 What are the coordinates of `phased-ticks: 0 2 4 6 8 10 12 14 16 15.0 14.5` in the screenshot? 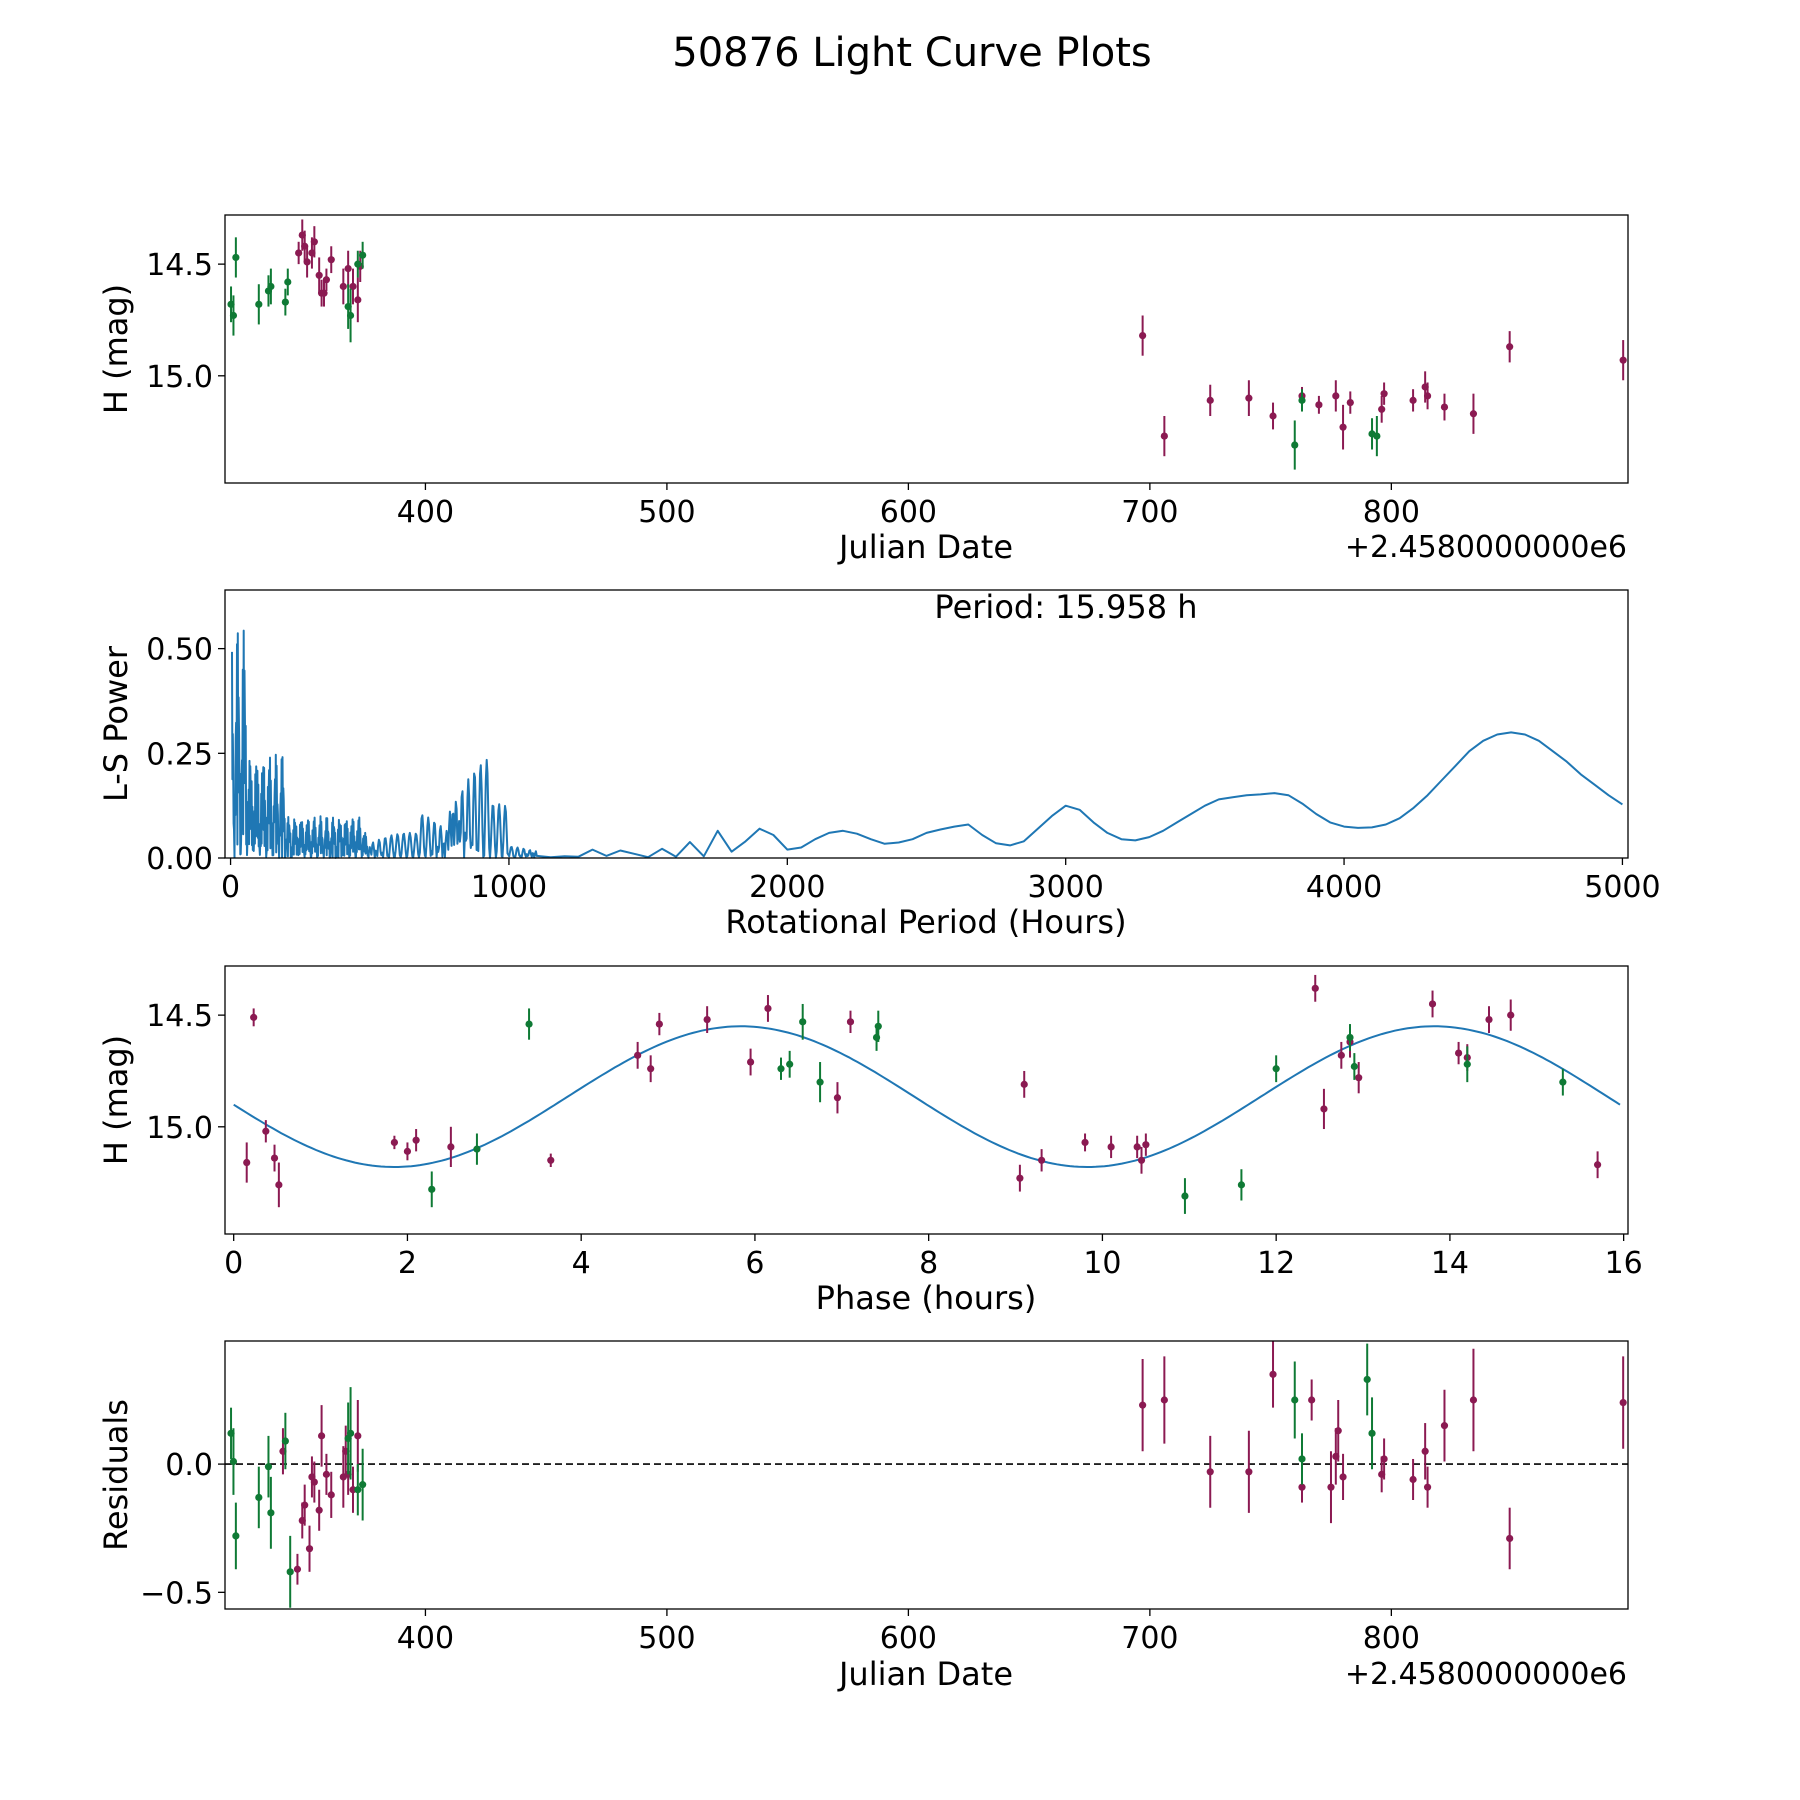 It's located at (894, 1140).